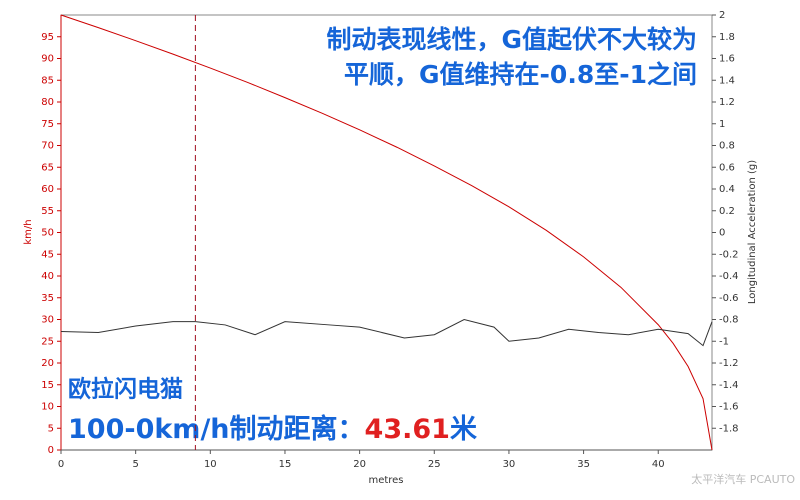 The width and height of the screenshot is (800, 500). What do you see at coordinates (727, 189) in the screenshot?
I see `y2-tick-label: 0.4` at bounding box center [727, 189].